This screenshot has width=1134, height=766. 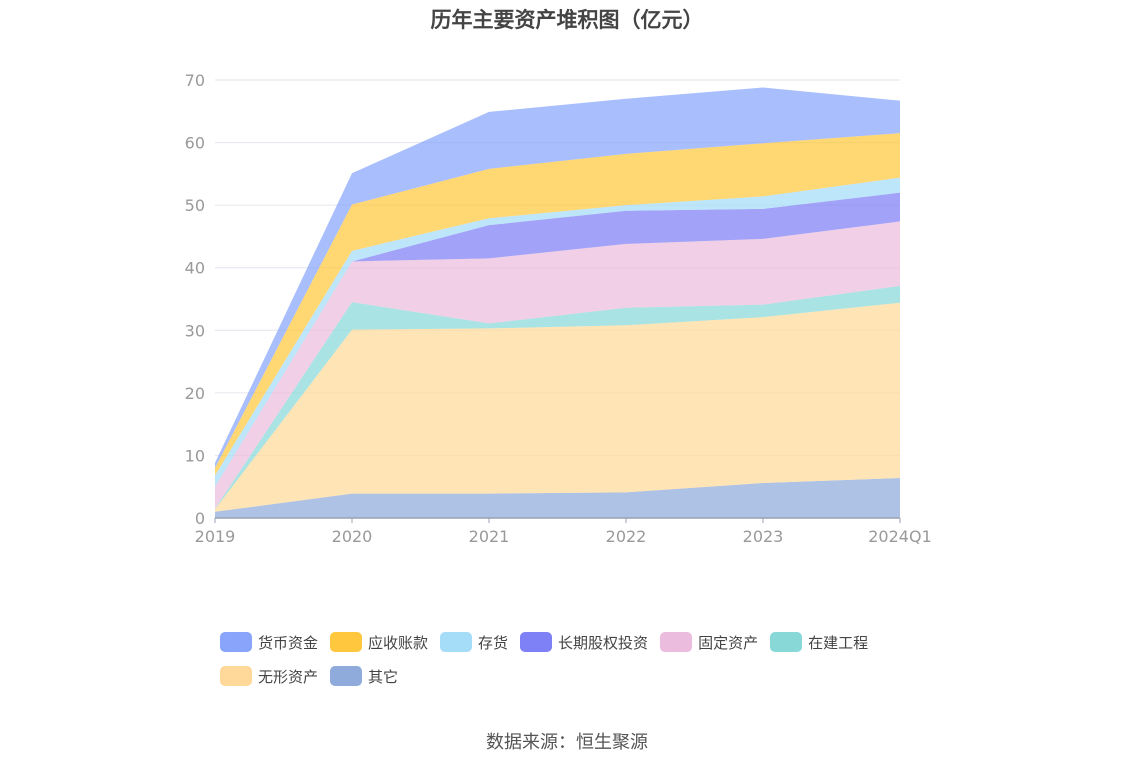 I want to click on legend-item: 无形资产, so click(x=269, y=676).